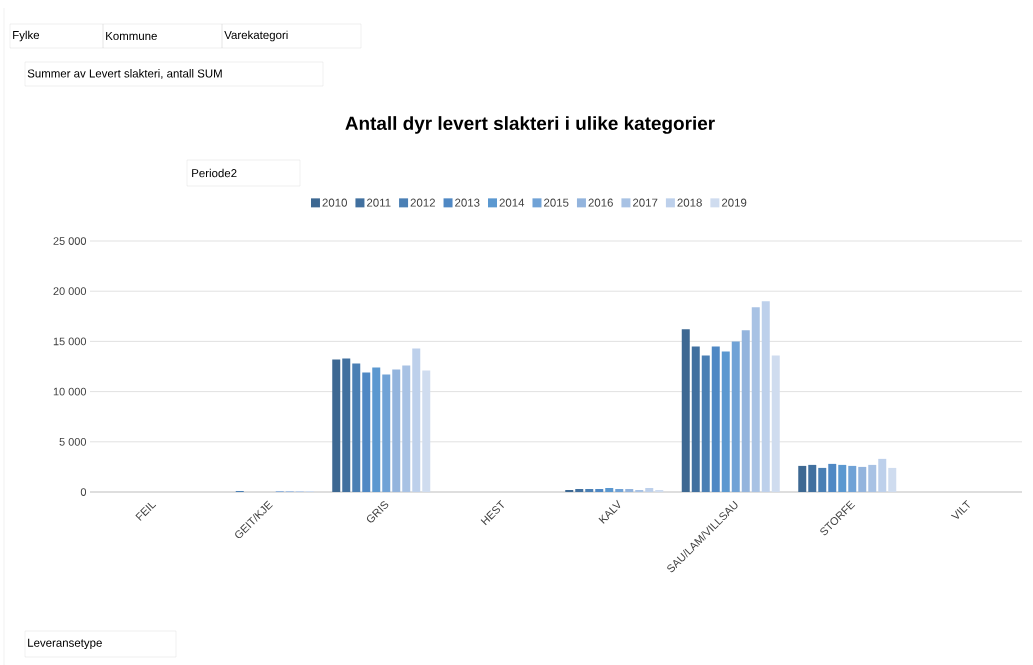 The image size is (1033, 665). Describe the element at coordinates (70, 341) in the screenshot. I see `y-tick-label: 15 000` at that location.